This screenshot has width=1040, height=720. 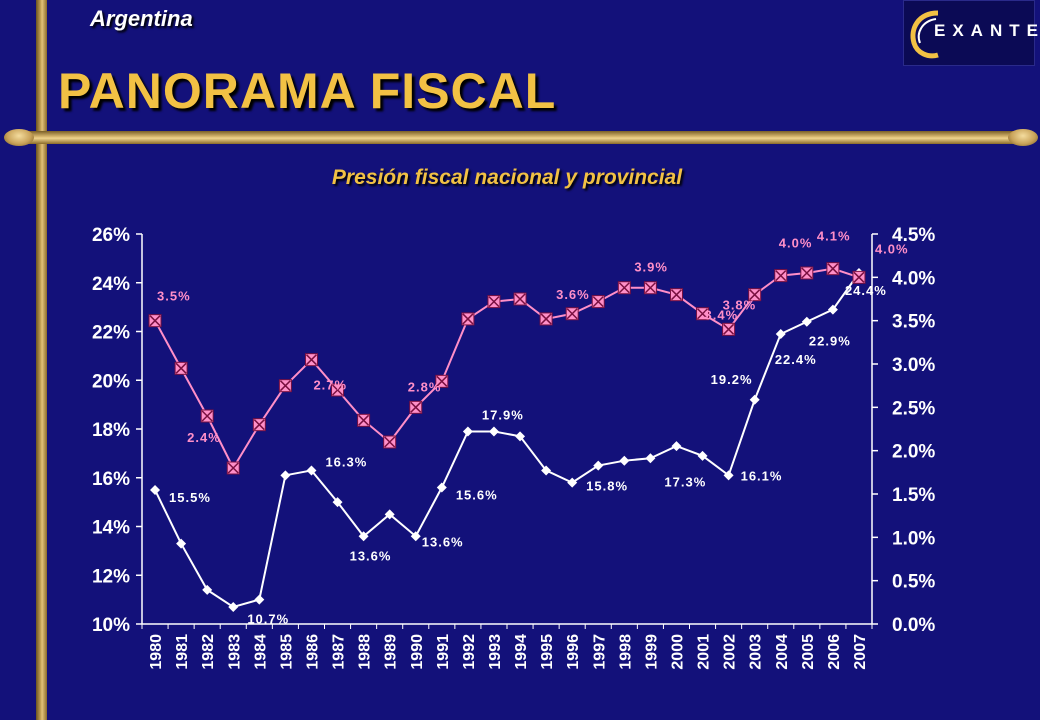 What do you see at coordinates (866, 290) in the screenshot?
I see `data-label-national: 24.4%` at bounding box center [866, 290].